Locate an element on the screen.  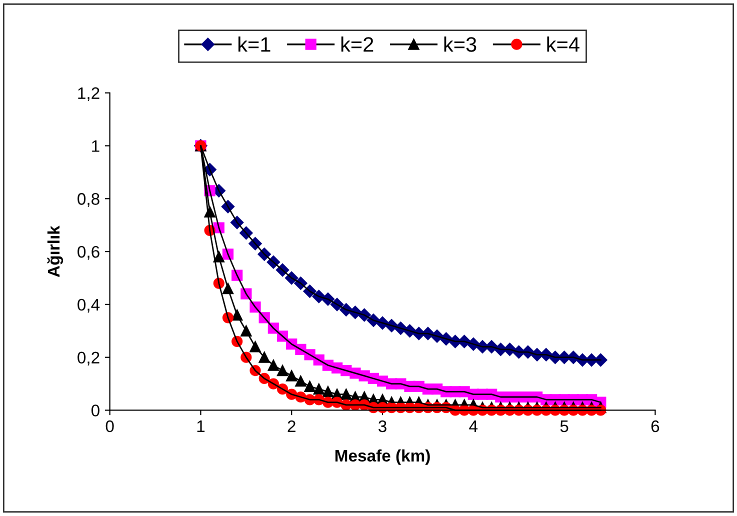
legend-label: k=3 is located at coordinates (460, 44).